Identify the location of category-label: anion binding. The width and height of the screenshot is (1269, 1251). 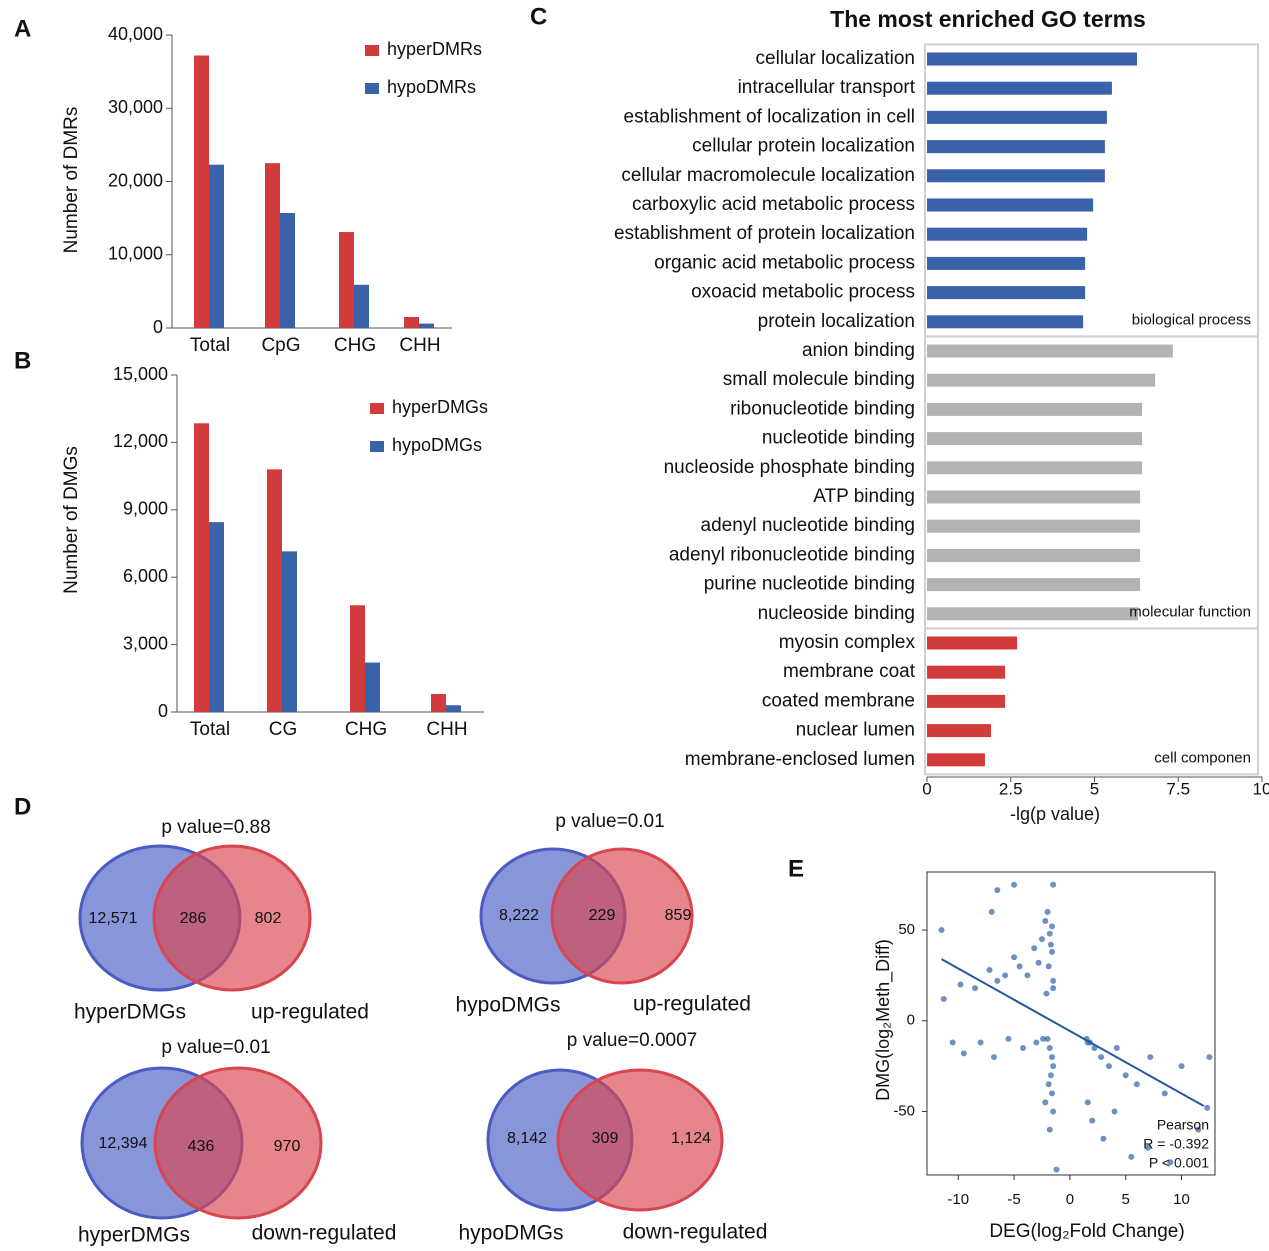
(858, 350).